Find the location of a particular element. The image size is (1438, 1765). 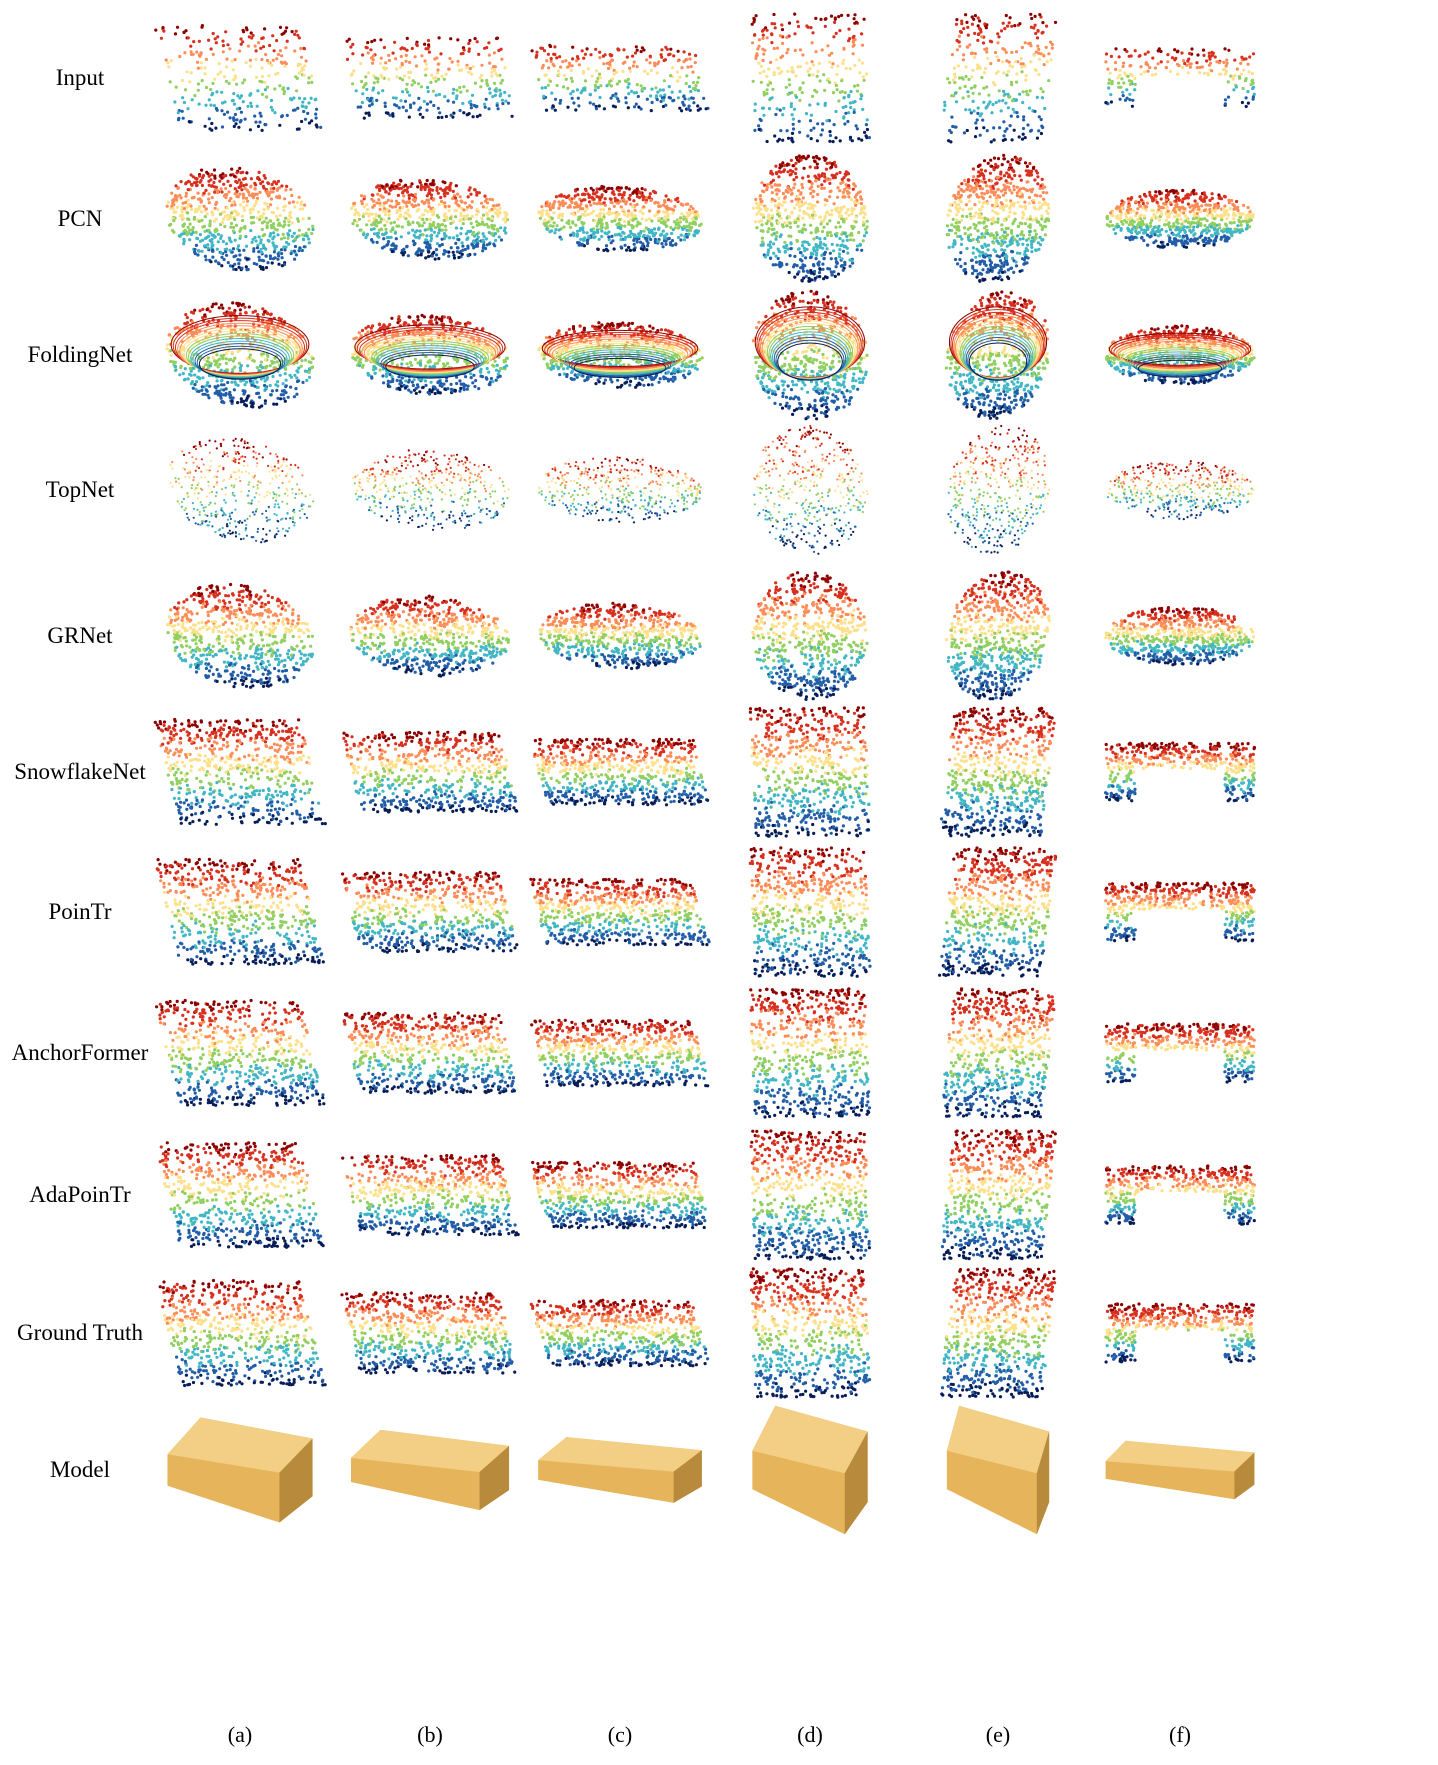

row-label: Model is located at coordinates (80, 1470).